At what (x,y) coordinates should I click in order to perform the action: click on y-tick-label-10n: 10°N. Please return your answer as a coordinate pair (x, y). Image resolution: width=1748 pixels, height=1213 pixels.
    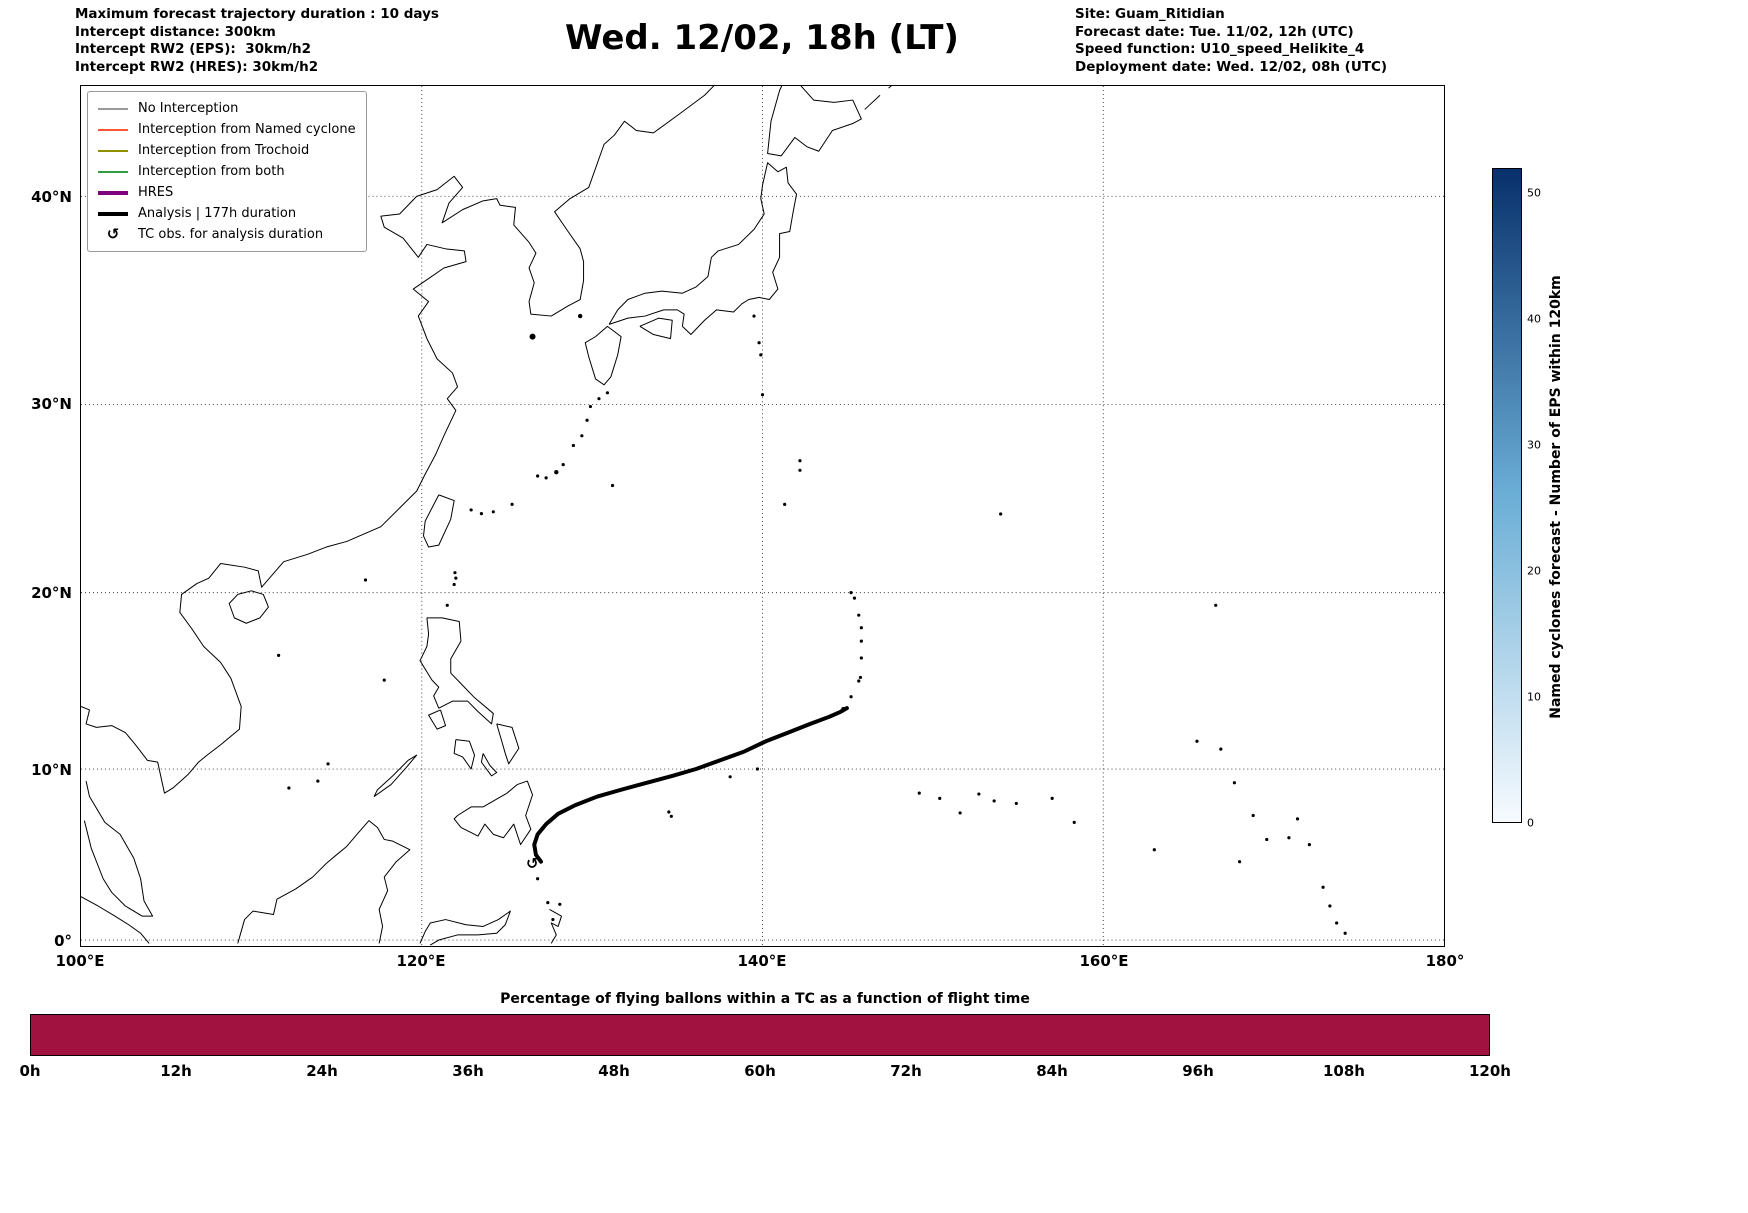
    Looking at the image, I should click on (51, 770).